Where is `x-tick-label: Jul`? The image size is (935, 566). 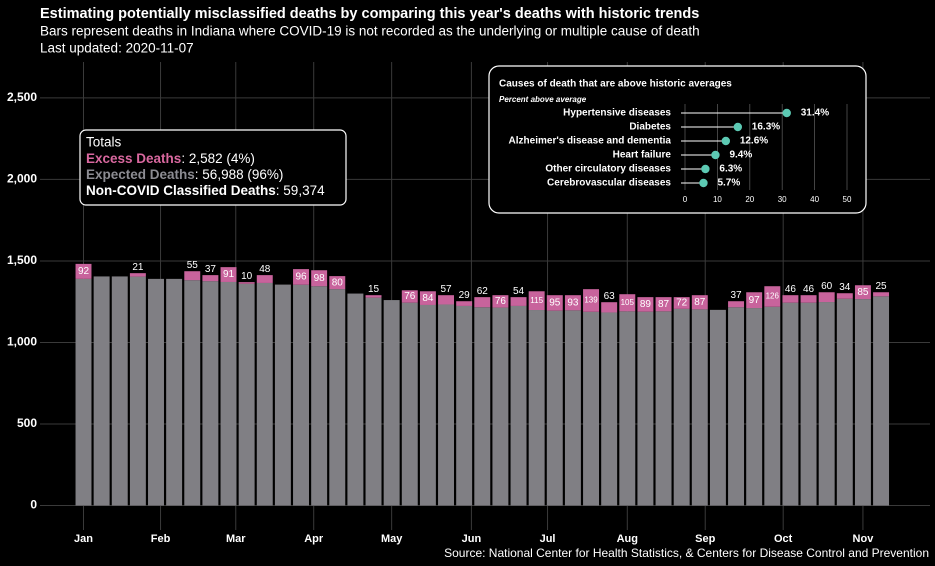
x-tick-label: Jul is located at coordinates (548, 539).